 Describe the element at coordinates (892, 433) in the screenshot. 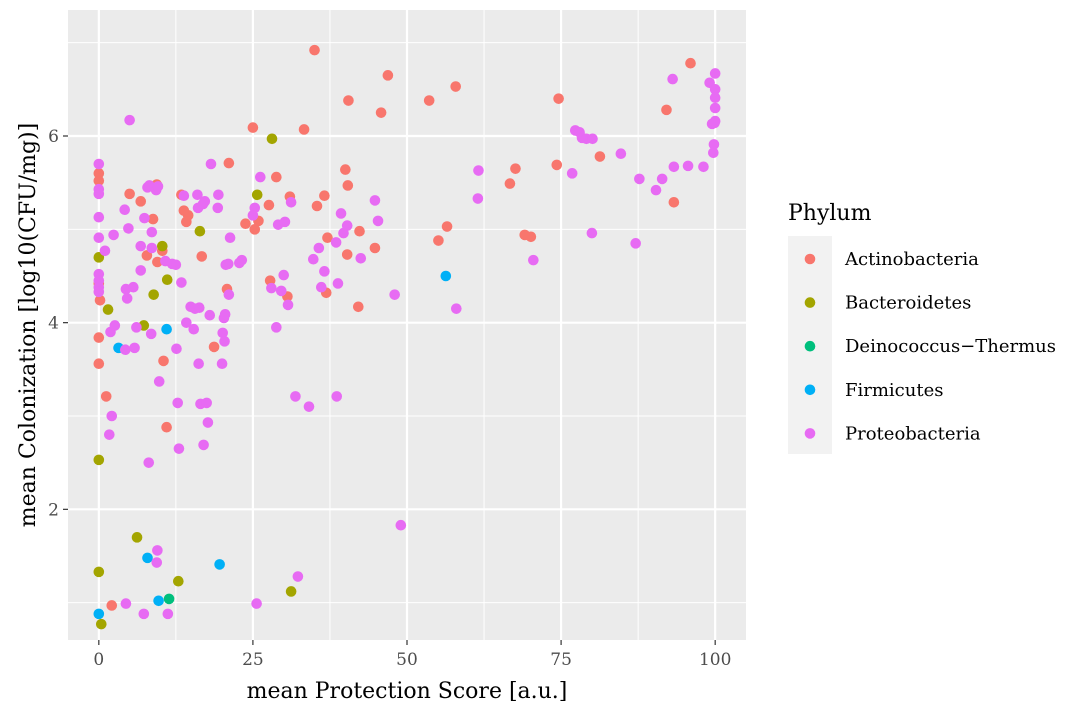

I see `legend-item: Proteobacteria` at that location.